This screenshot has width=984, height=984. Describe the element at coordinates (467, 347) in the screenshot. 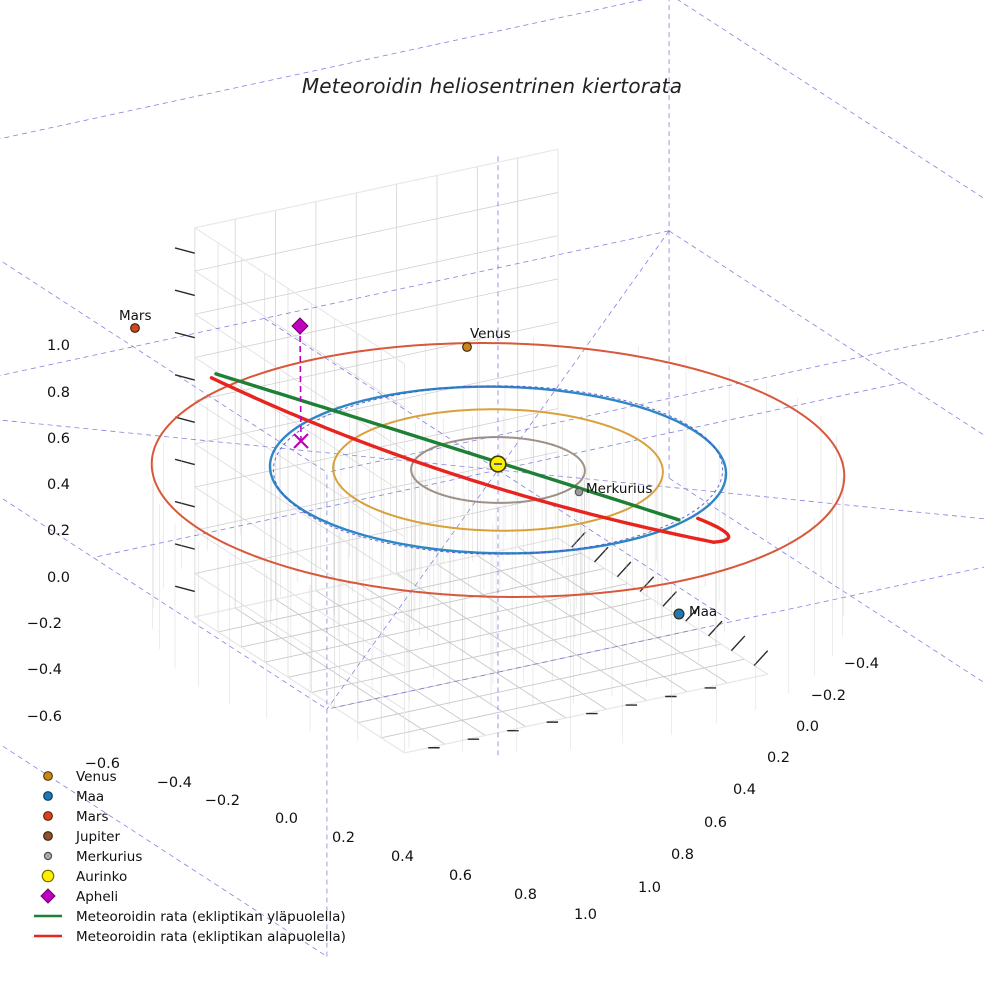

I see `venus-marker` at that location.